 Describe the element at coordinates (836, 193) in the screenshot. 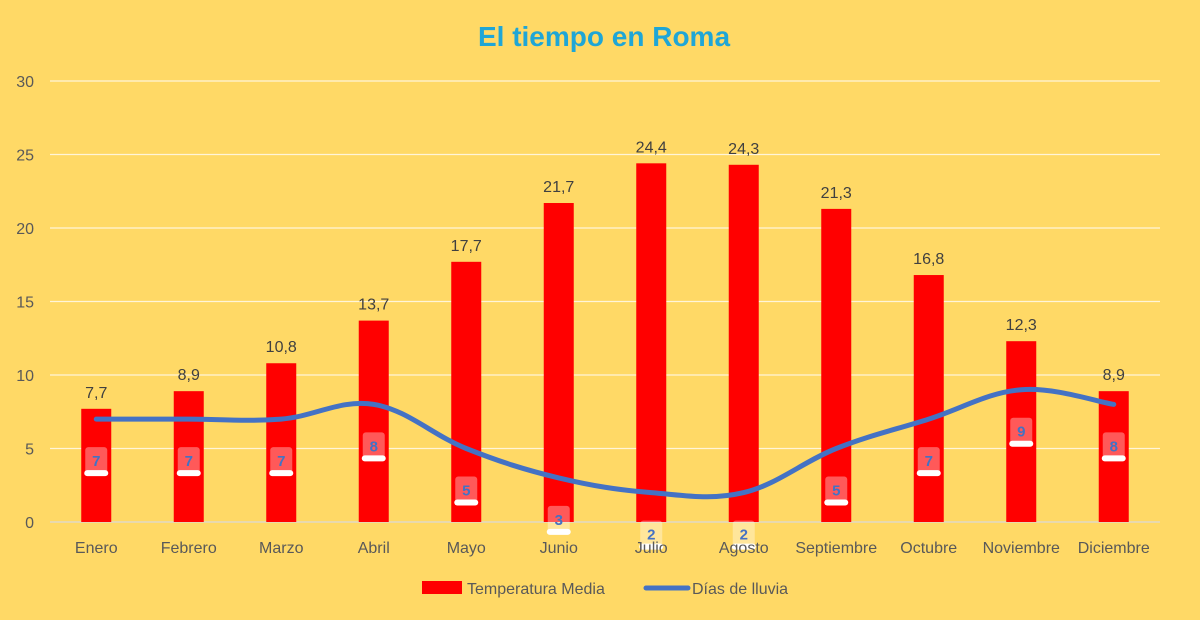

I see `bar-data-label: 21,3` at that location.